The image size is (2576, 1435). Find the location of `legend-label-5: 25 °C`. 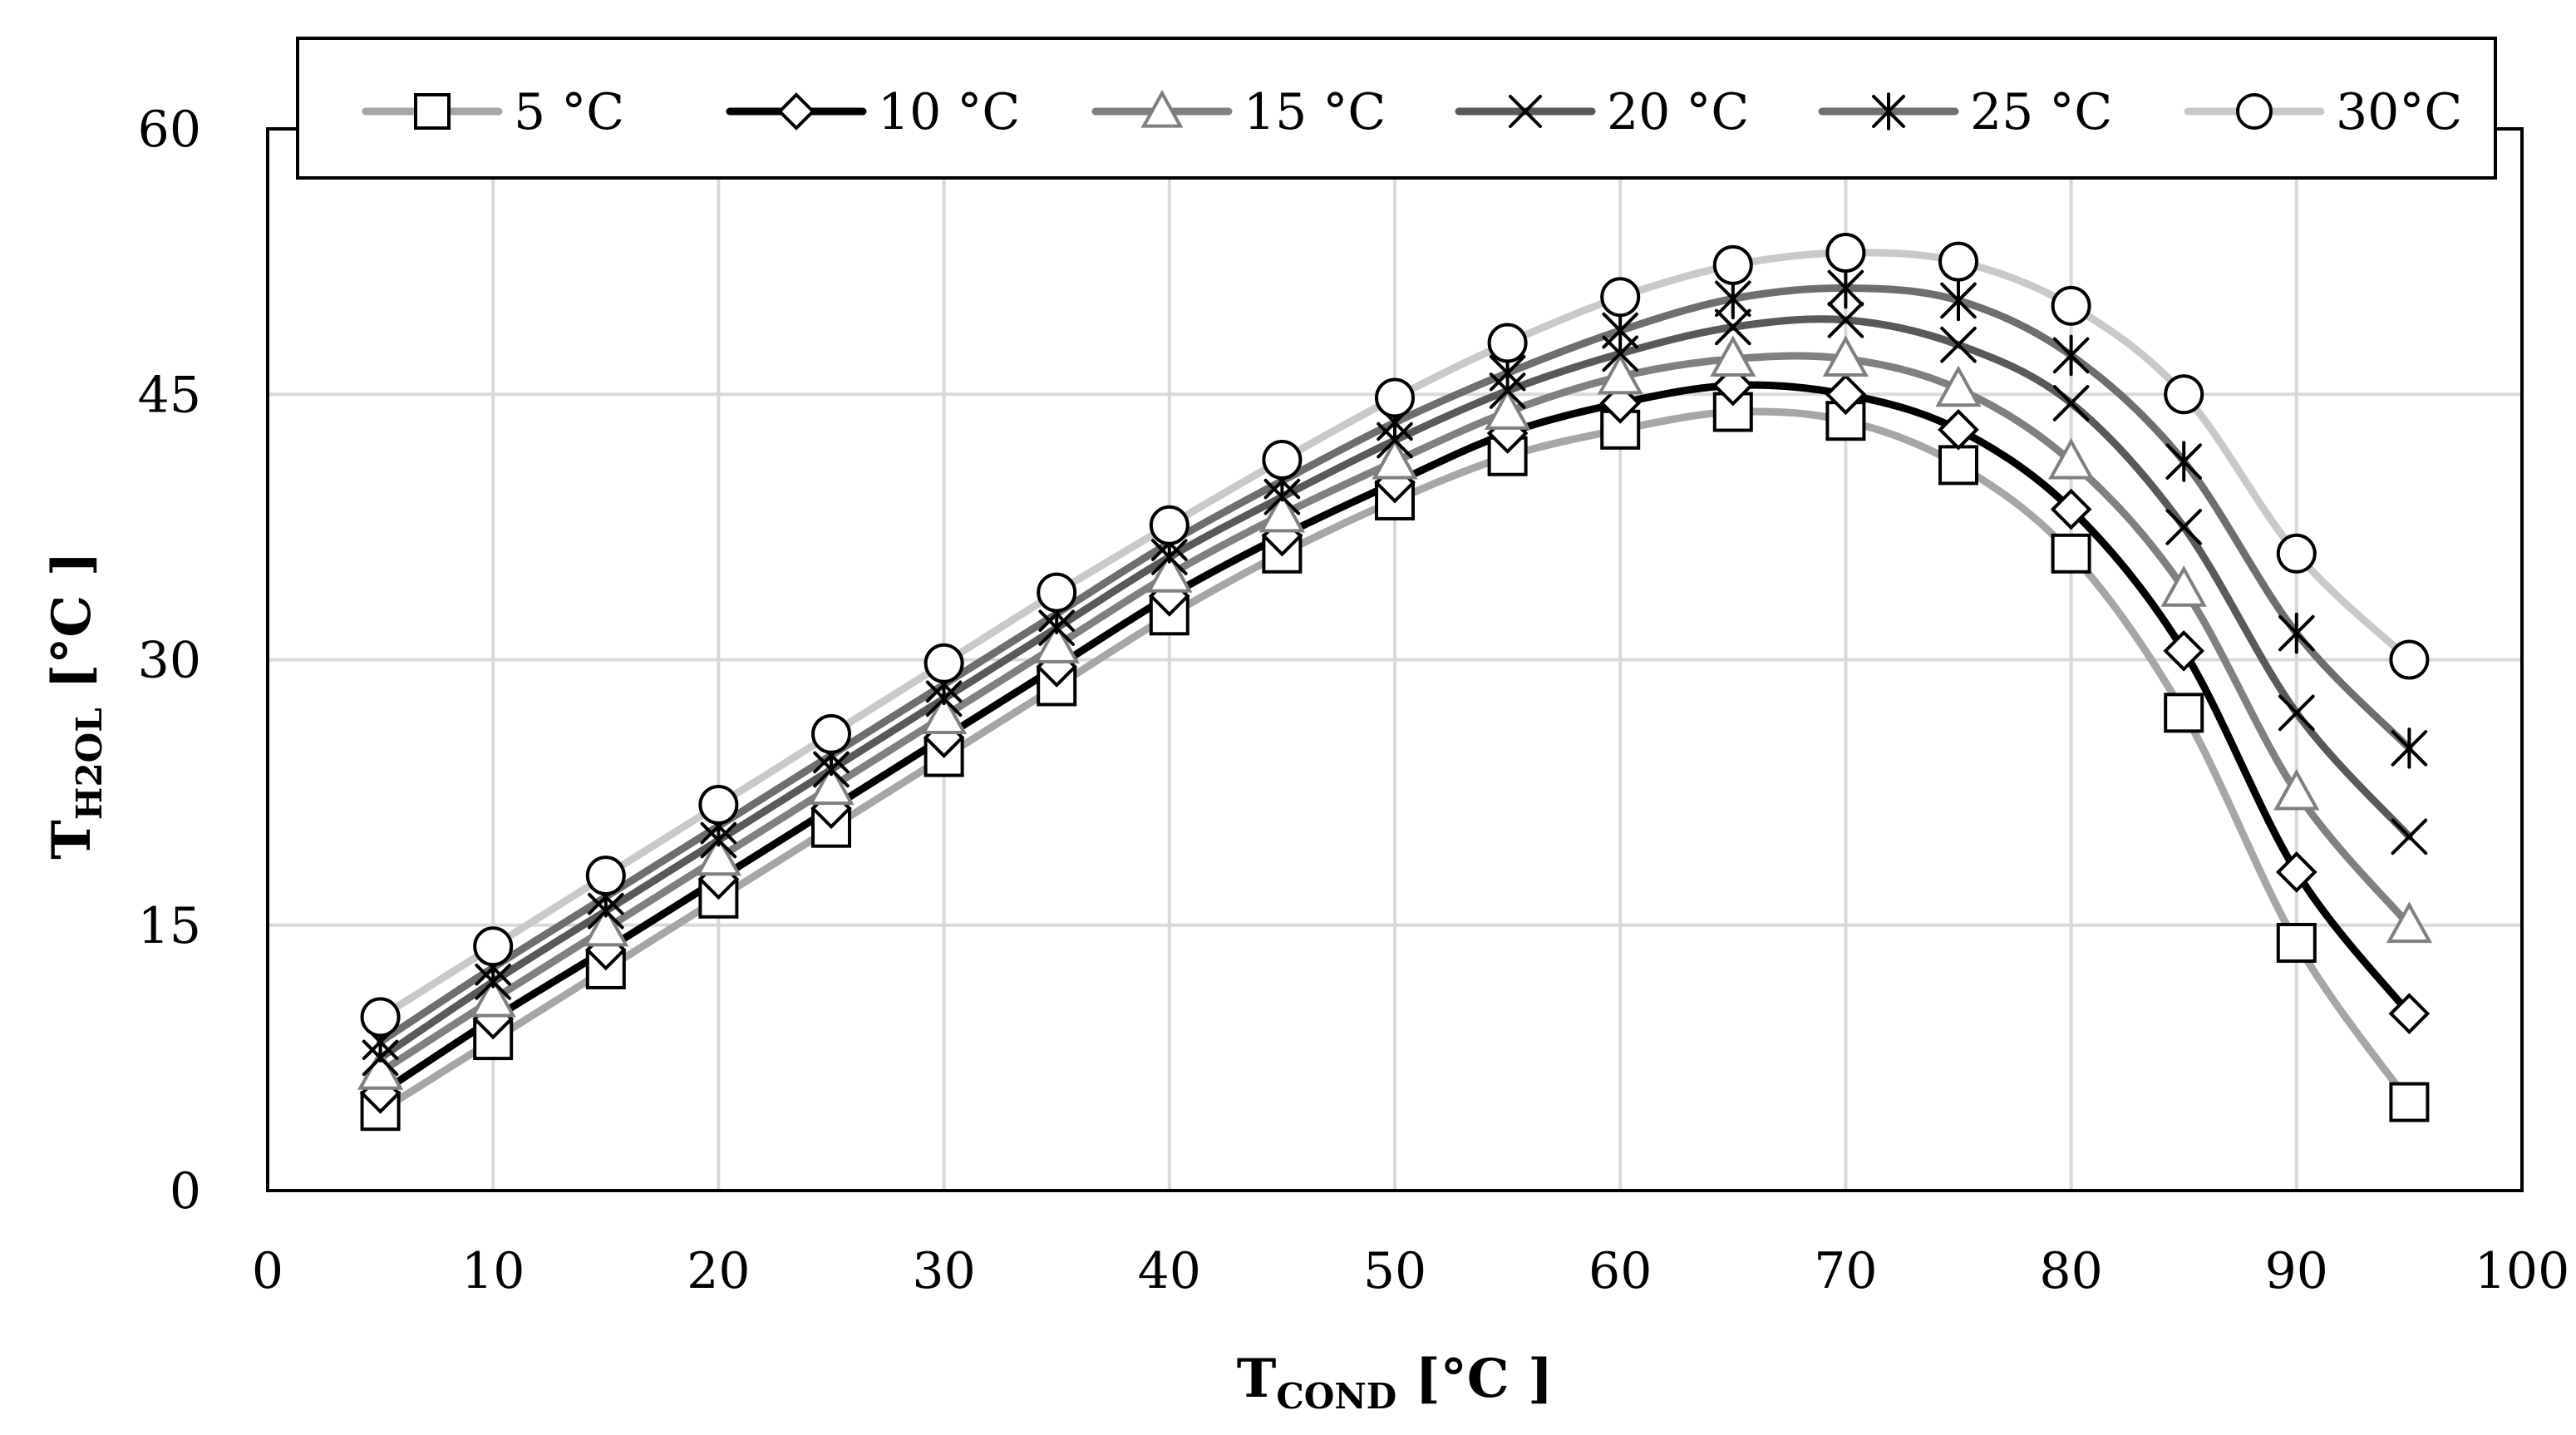

legend-label-5: 25 °C is located at coordinates (2041, 112).